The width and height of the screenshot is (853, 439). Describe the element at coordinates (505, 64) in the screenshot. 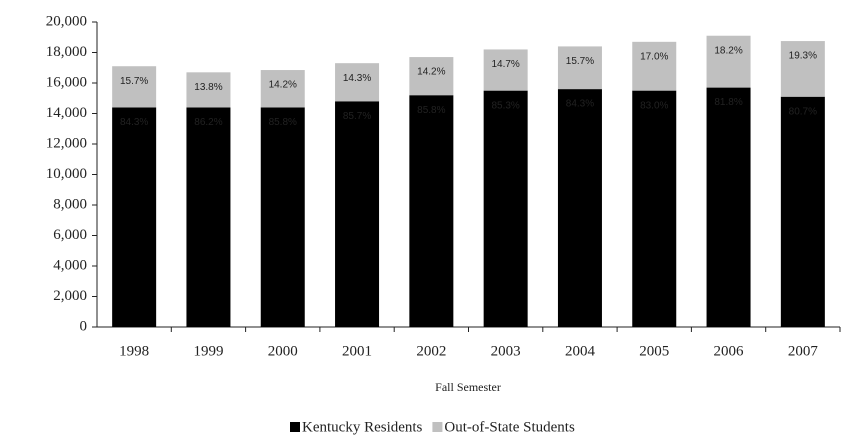

I see `data-label: 14.7%` at that location.